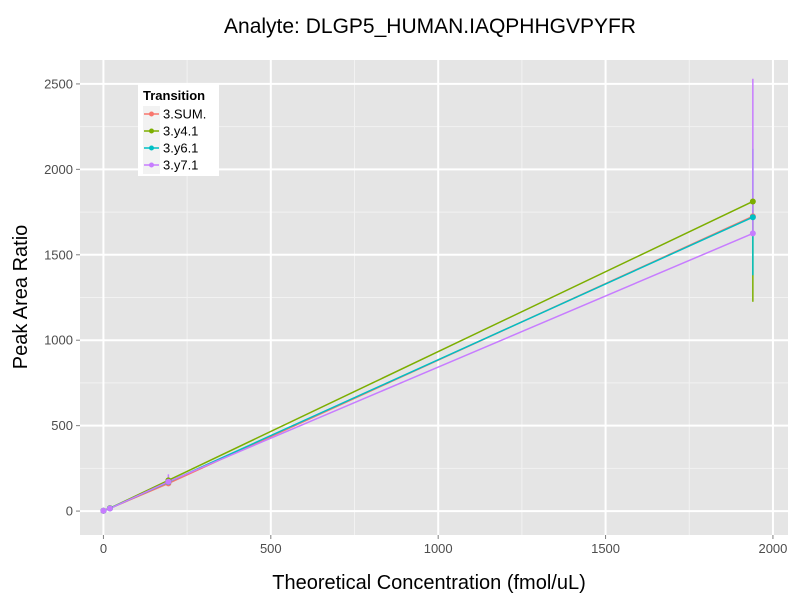 The width and height of the screenshot is (800, 600). Describe the element at coordinates (438, 548) in the screenshot. I see `x-tick-label: 1000` at that location.